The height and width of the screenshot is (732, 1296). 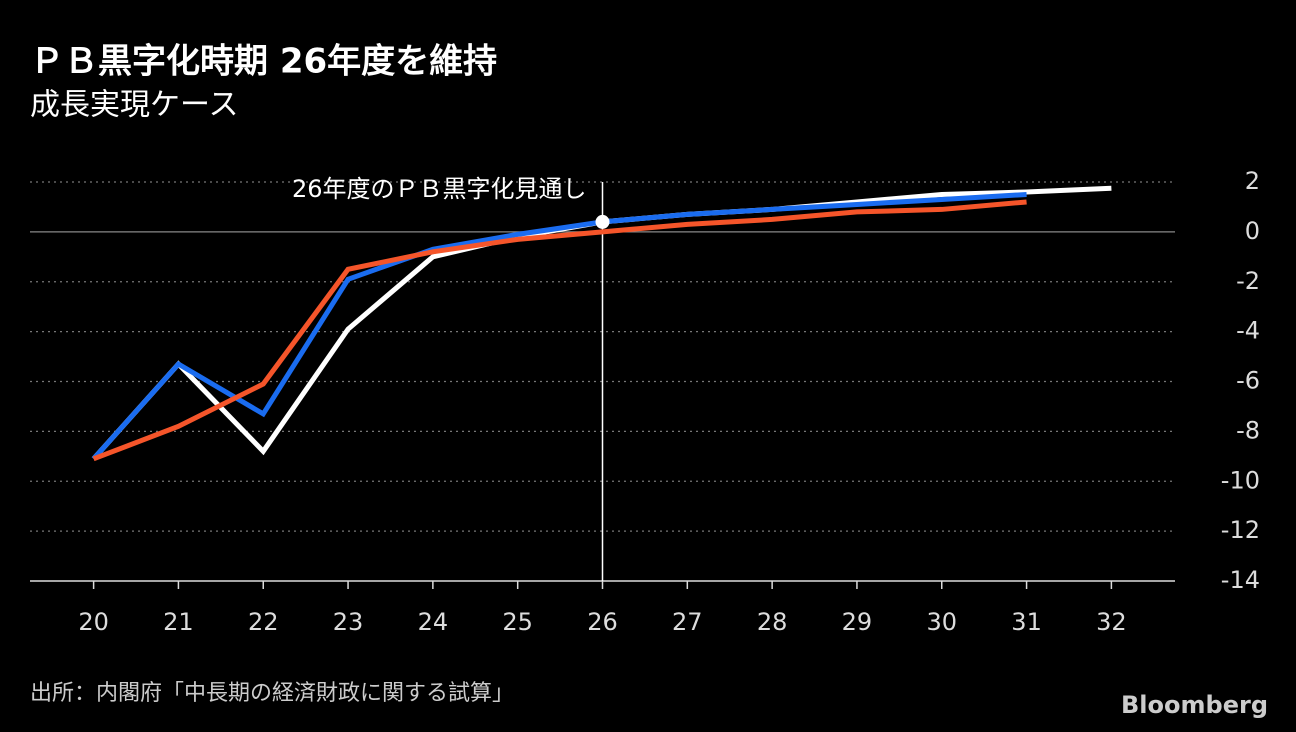 I want to click on y-tick-label: 0, so click(x=1252, y=231).